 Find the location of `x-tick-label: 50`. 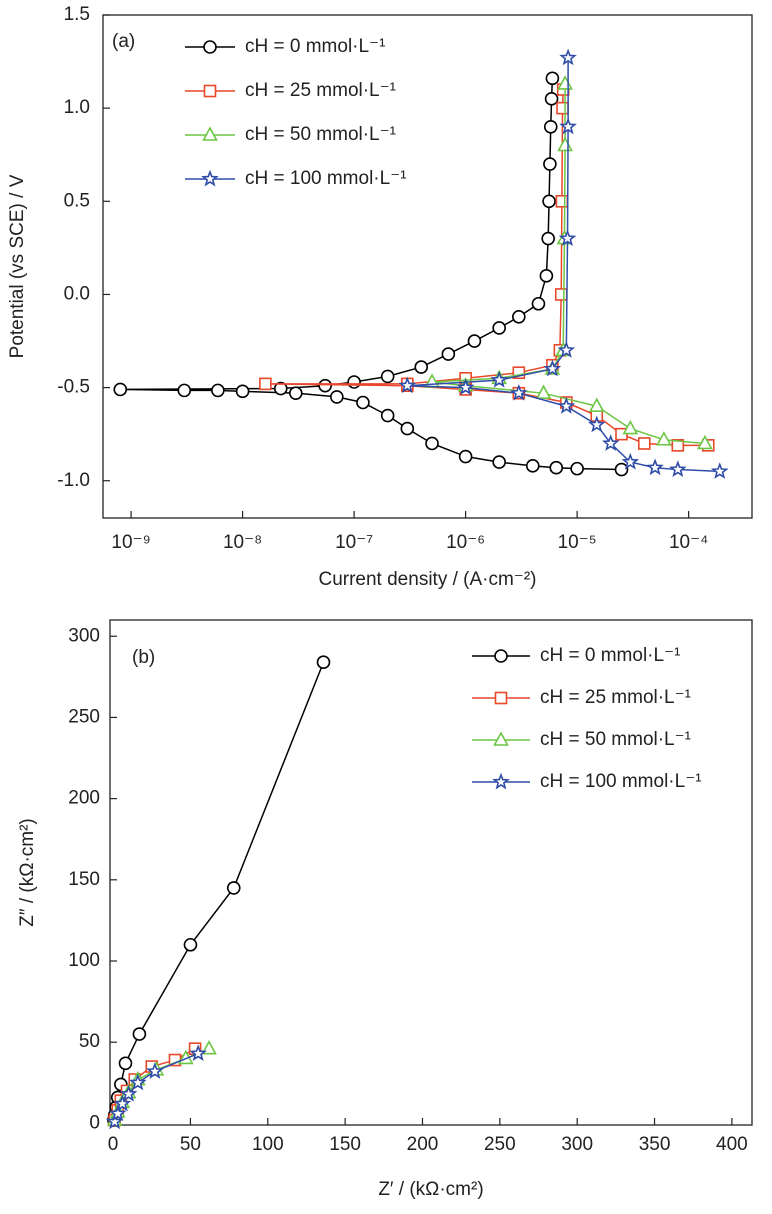

x-tick-label: 50 is located at coordinates (190, 1144).